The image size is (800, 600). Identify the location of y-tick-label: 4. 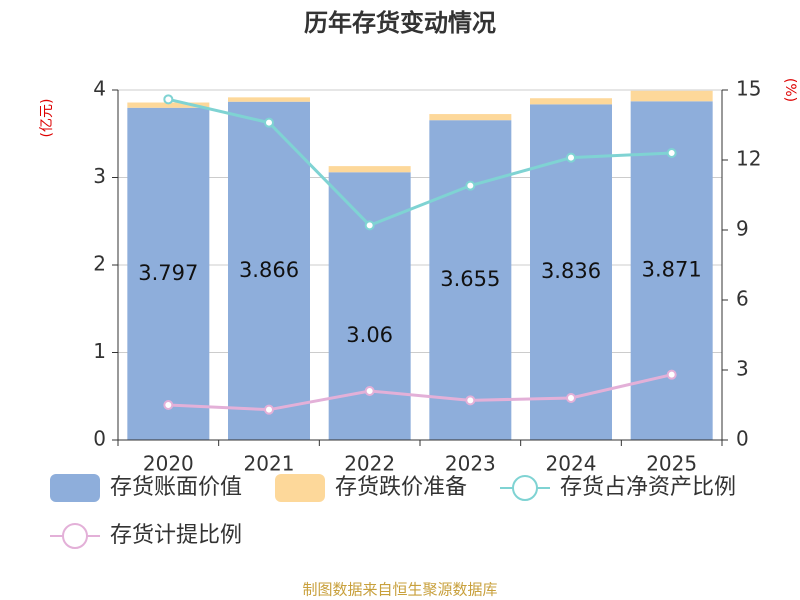
(99, 89).